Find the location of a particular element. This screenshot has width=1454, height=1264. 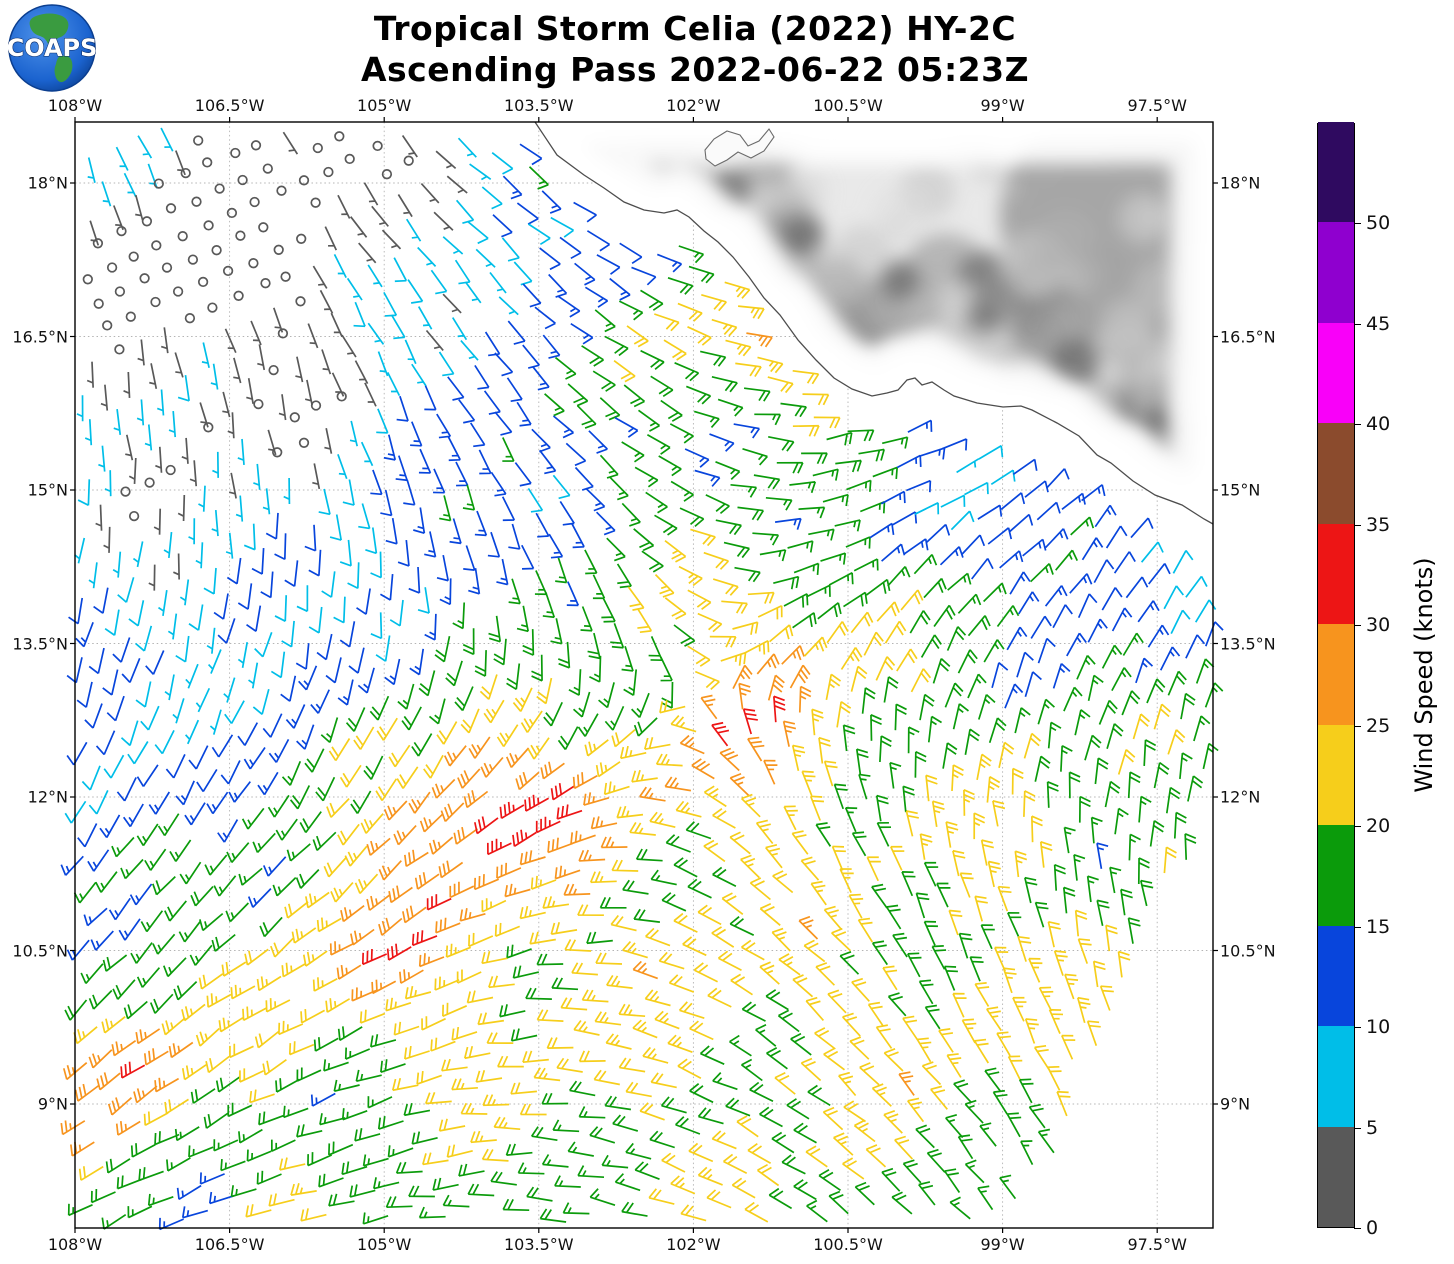

y-tick-label-left: 12°N is located at coordinates (47, 797).